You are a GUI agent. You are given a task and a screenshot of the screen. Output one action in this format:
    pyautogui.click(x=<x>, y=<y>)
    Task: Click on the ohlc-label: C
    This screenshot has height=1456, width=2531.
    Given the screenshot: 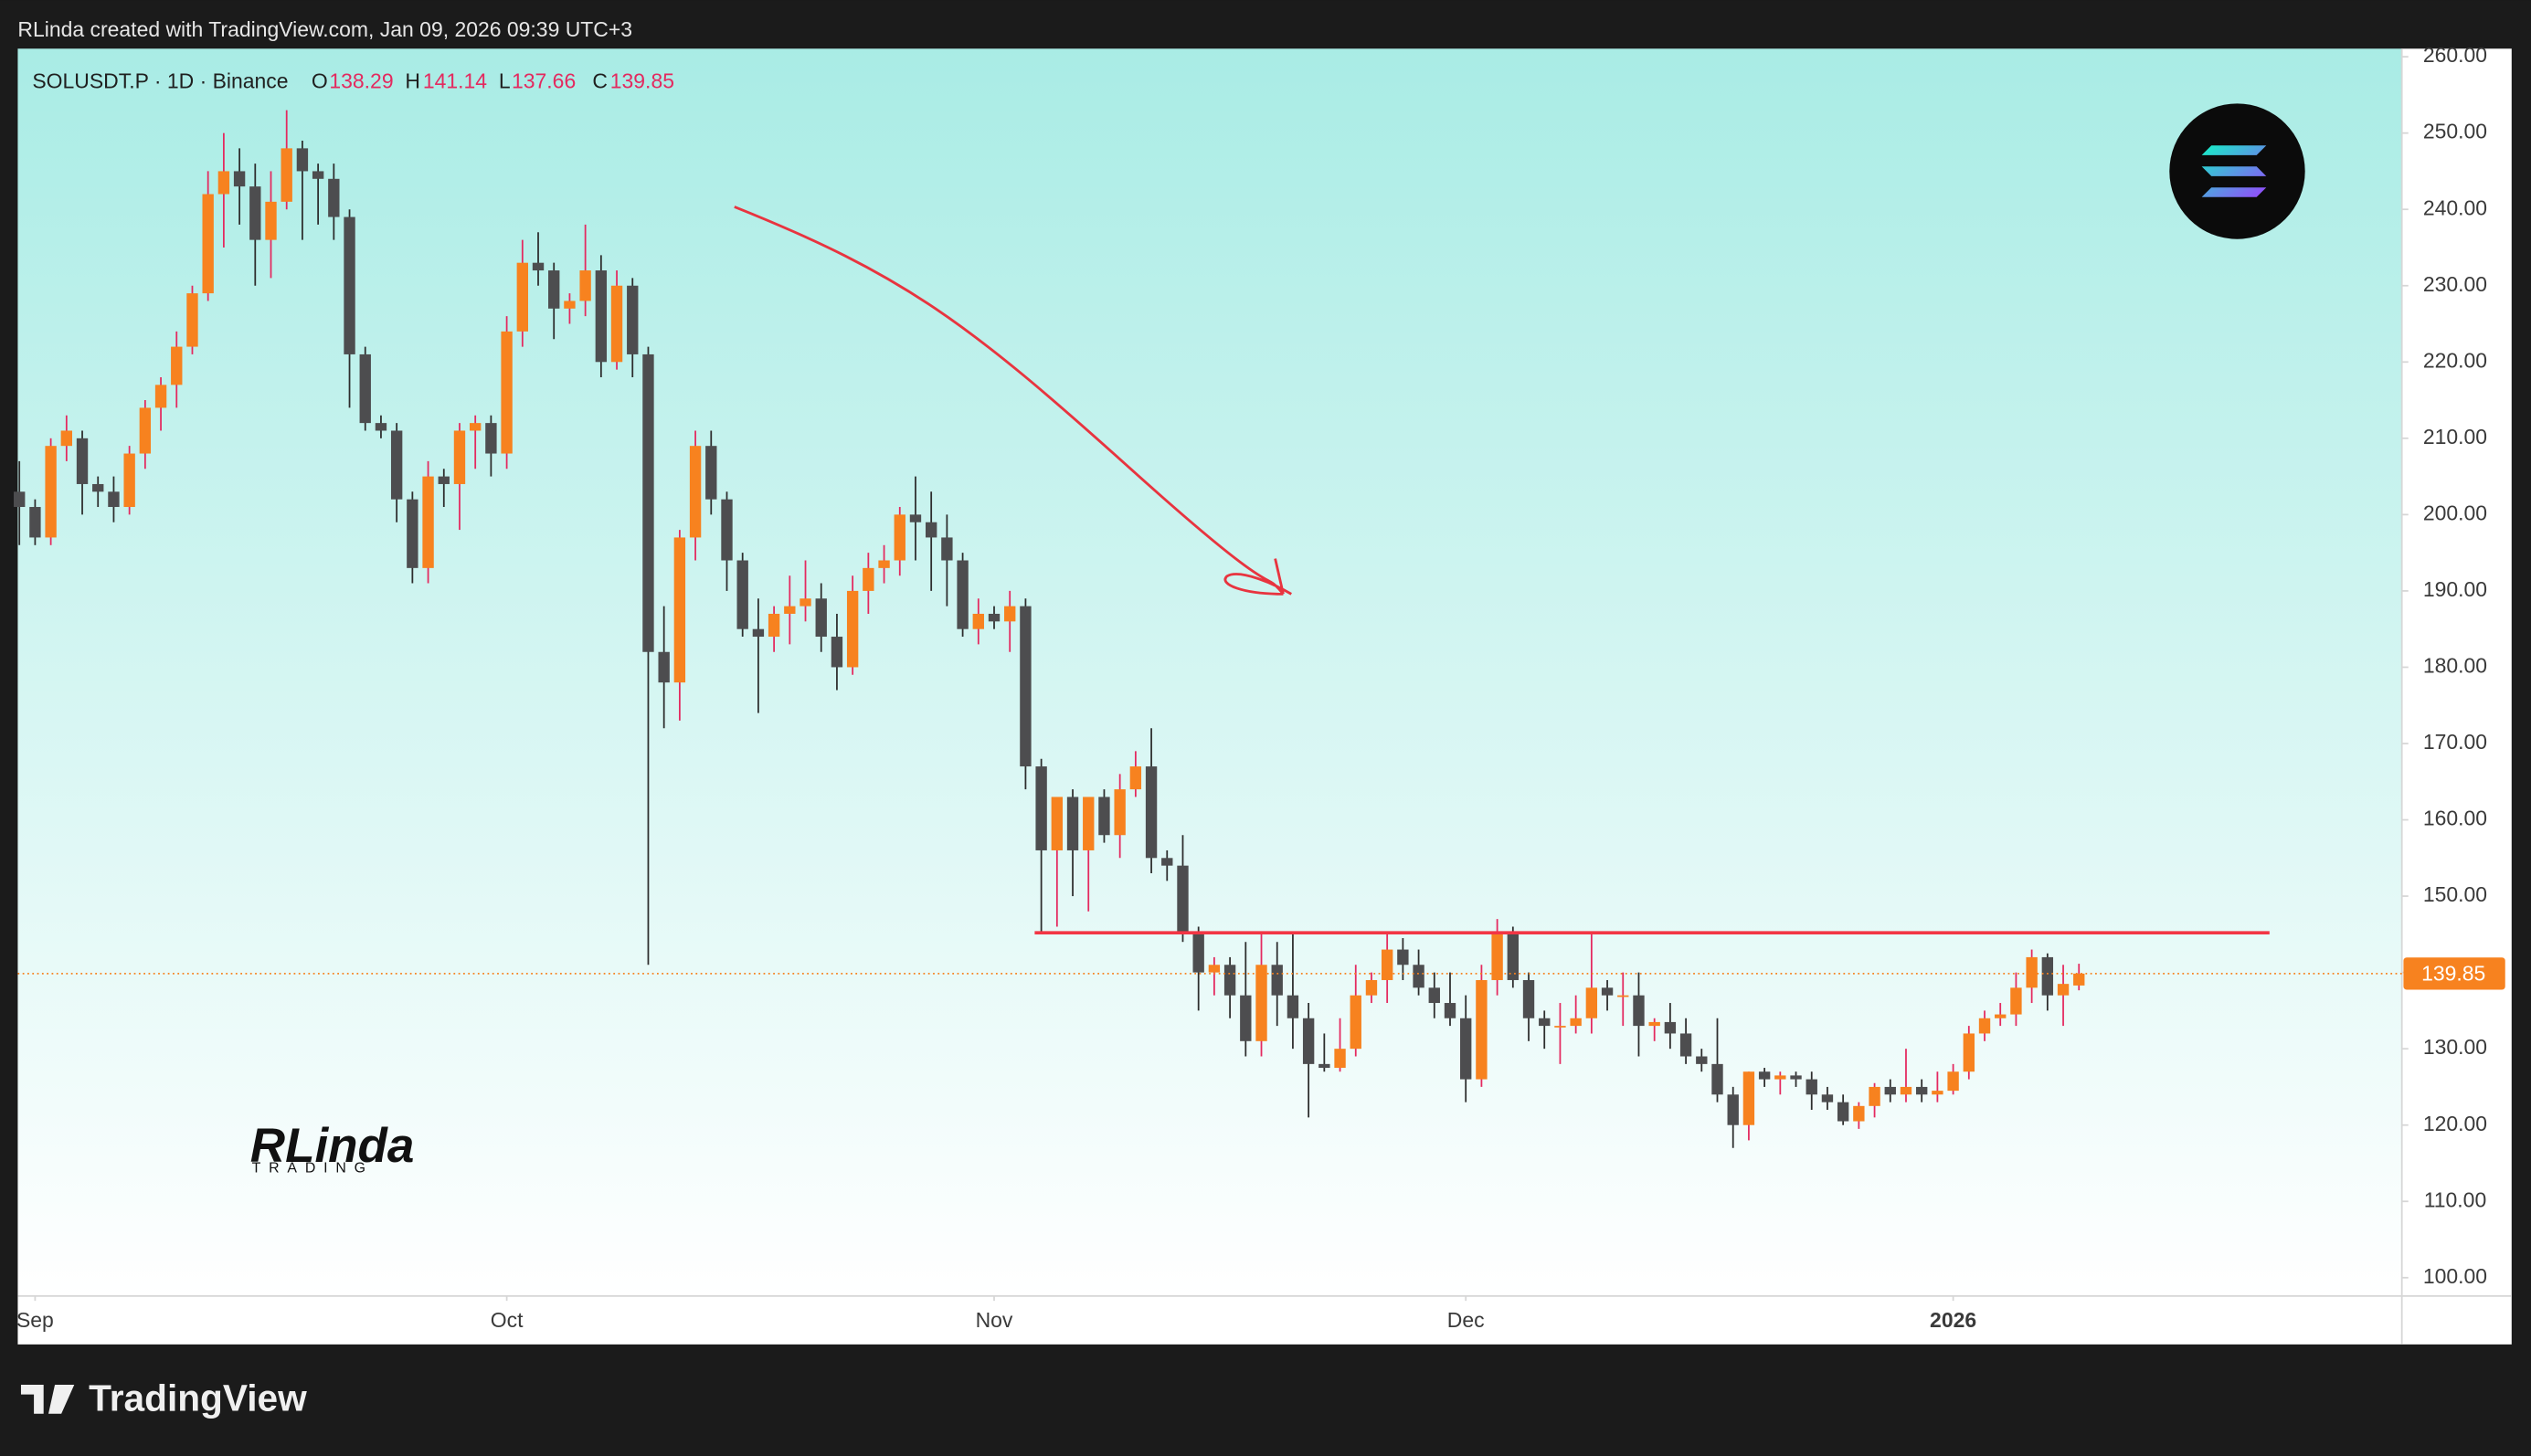 What is the action you would take?
    pyautogui.click(x=600, y=81)
    